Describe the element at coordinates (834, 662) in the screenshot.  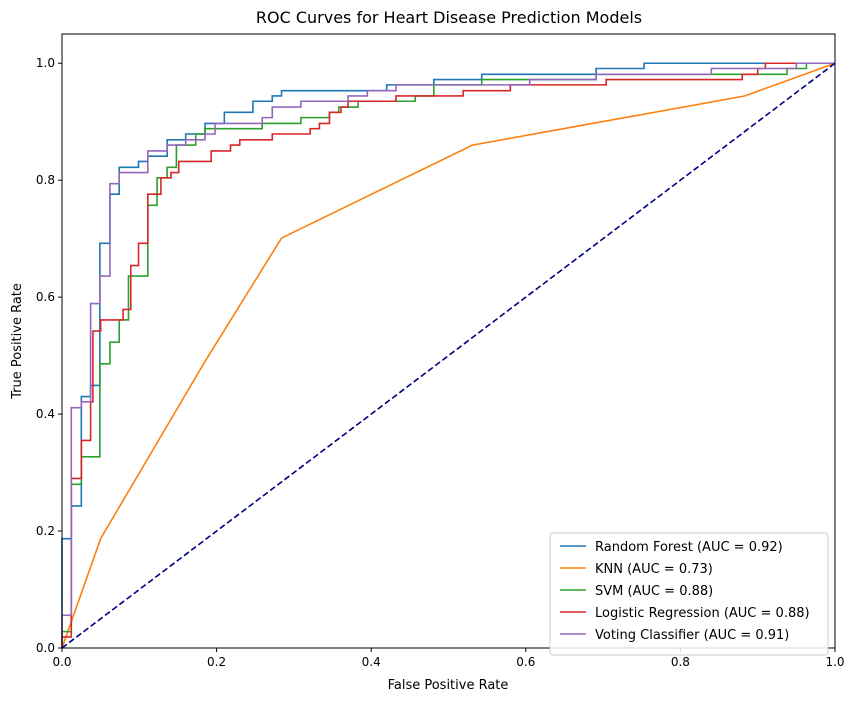
I see `x-tick-label: 1.0` at that location.